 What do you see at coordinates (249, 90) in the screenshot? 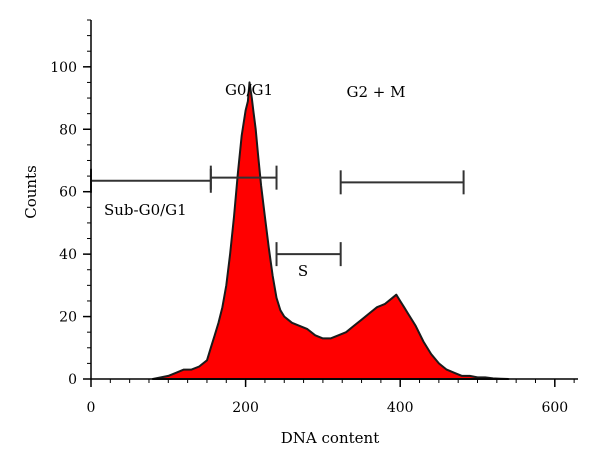
I see `gate-label-1: G0/G1` at bounding box center [249, 90].